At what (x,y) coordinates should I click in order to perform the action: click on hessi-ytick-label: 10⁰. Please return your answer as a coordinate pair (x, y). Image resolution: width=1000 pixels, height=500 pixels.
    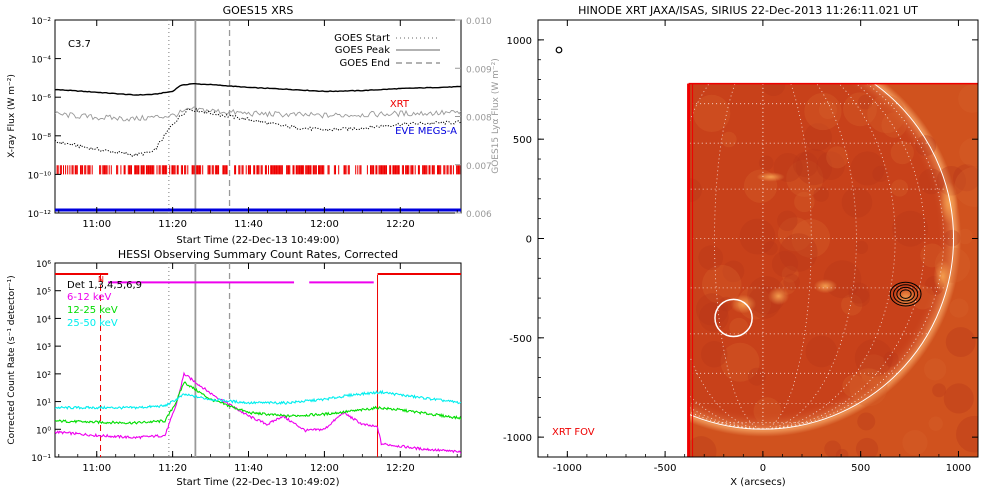
    Looking at the image, I should click on (43, 431).